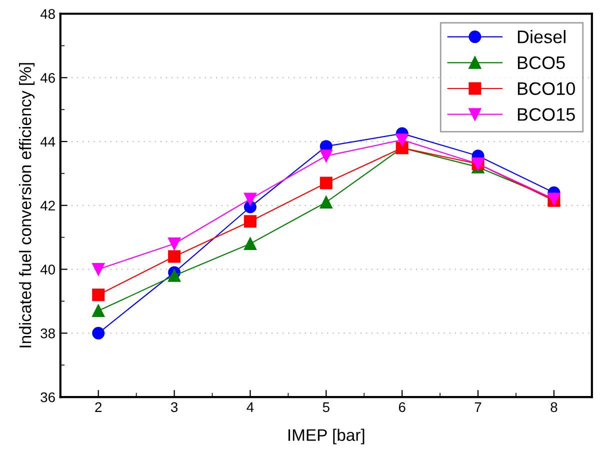 The image size is (604, 459). I want to click on y-tick-label: 36, so click(47, 397).